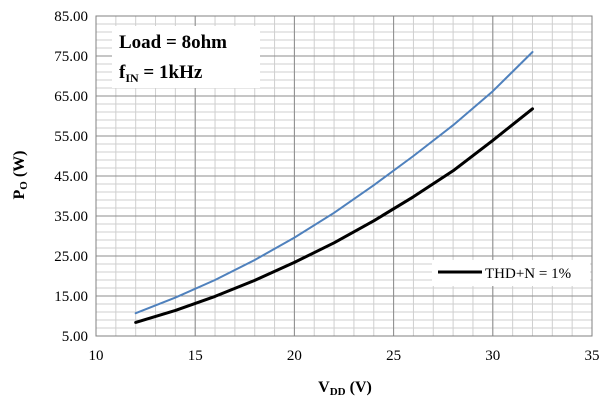 The height and width of the screenshot is (398, 601). Describe the element at coordinates (173, 42) in the screenshot. I see `annotation-load: Load = 8ohm` at that location.